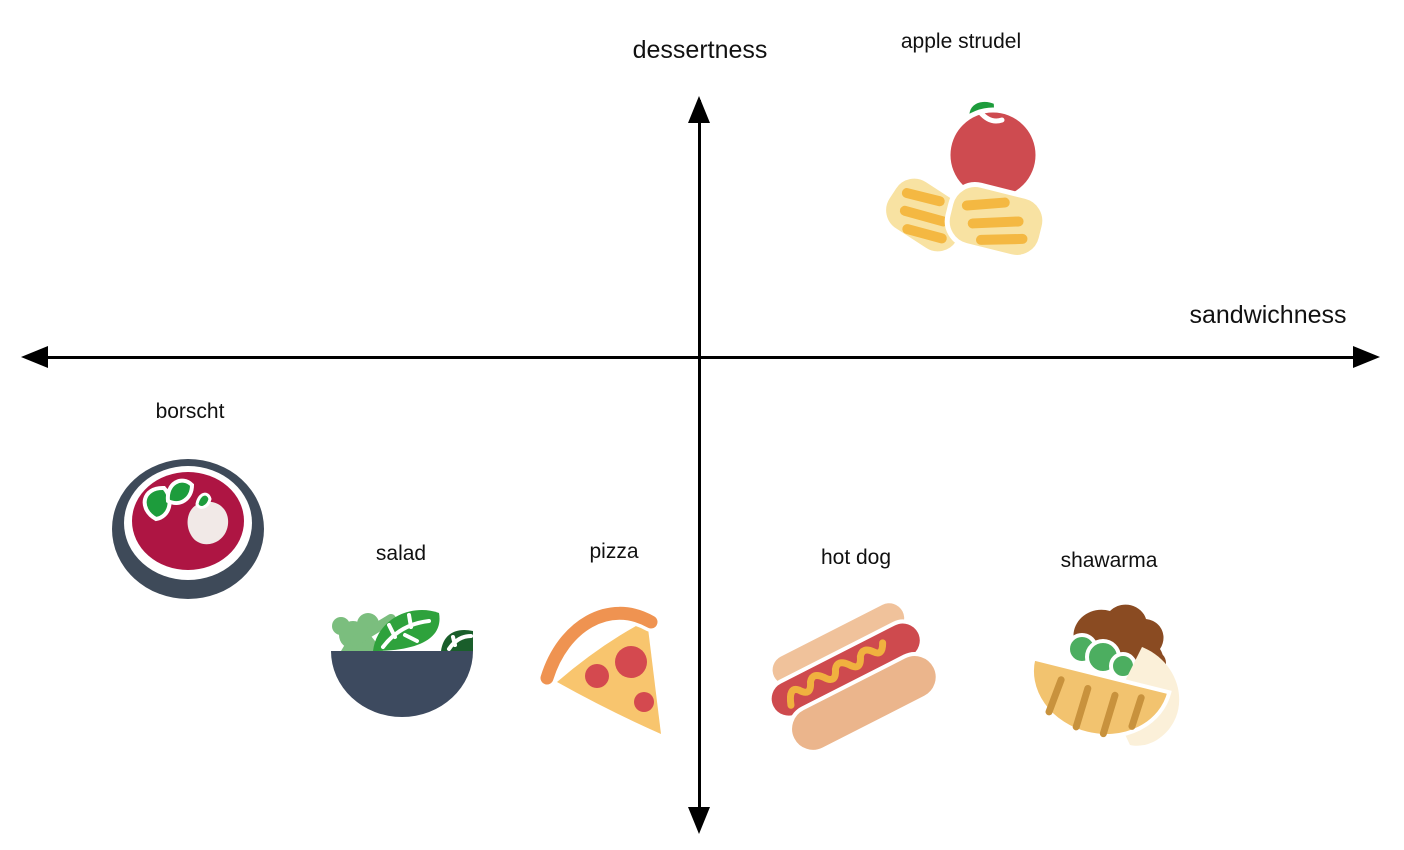  Describe the element at coordinates (700, 50) in the screenshot. I see `vertical-axis-label: dessertness` at that location.